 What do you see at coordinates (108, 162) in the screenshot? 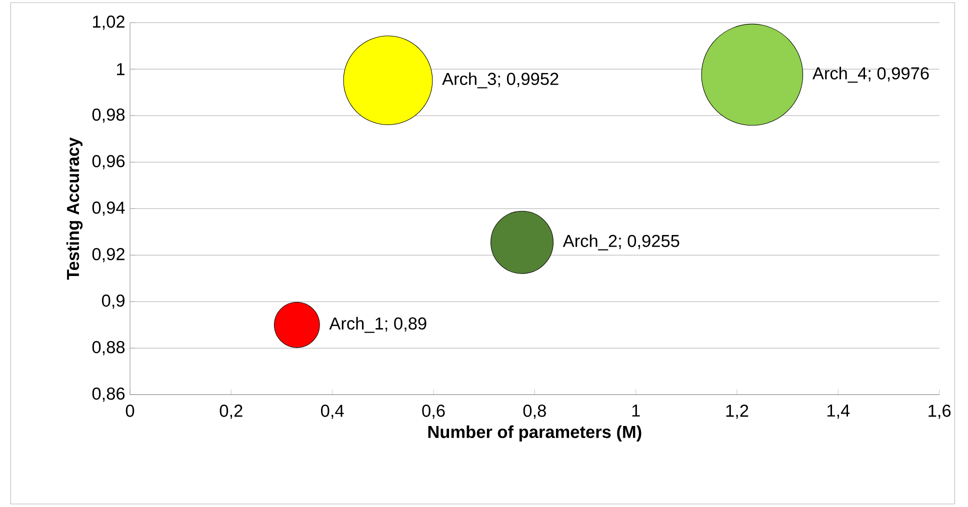
I see `y-tick-label: 0,96` at bounding box center [108, 162].